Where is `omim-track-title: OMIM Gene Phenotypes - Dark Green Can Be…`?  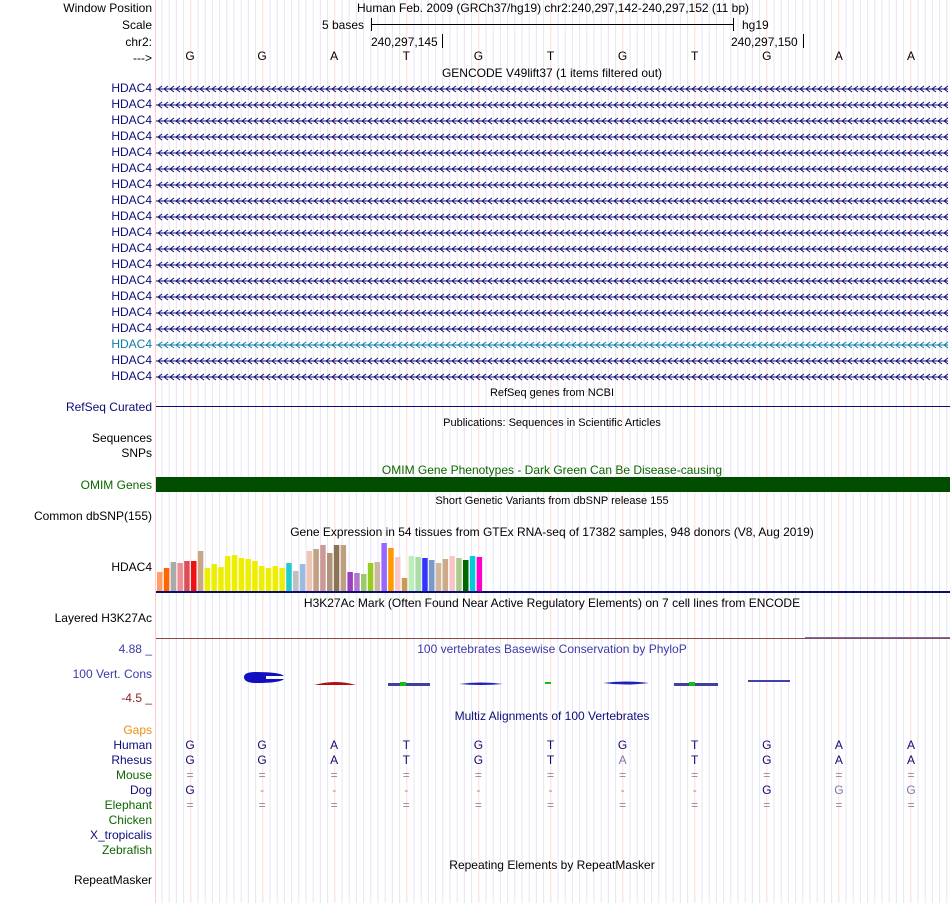 omim-track-title: OMIM Gene Phenotypes - Dark Green Can Be… is located at coordinates (552, 470).